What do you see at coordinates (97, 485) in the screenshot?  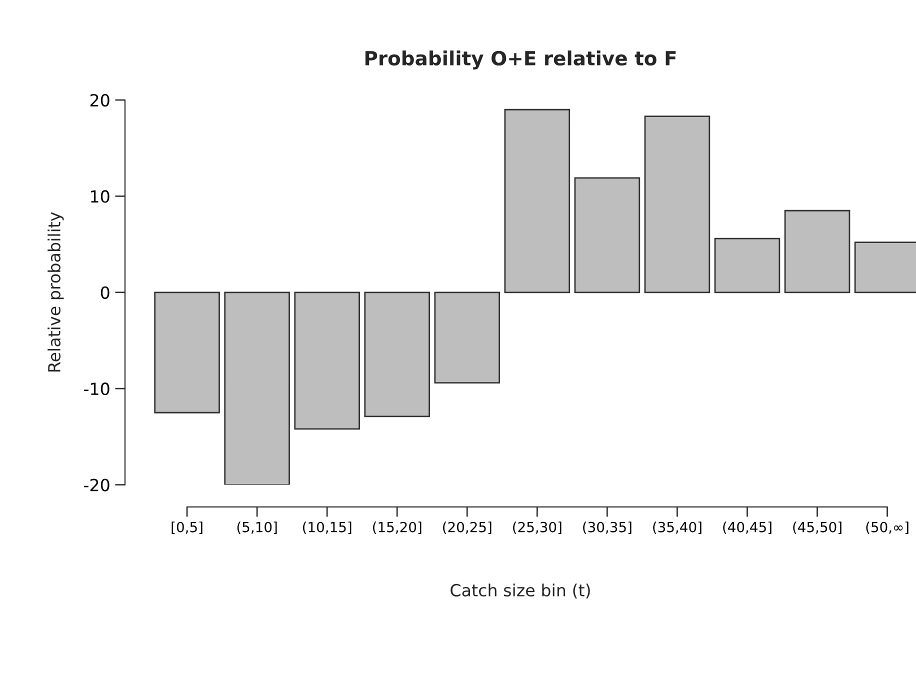 I see `y-tick-label: -20` at bounding box center [97, 485].